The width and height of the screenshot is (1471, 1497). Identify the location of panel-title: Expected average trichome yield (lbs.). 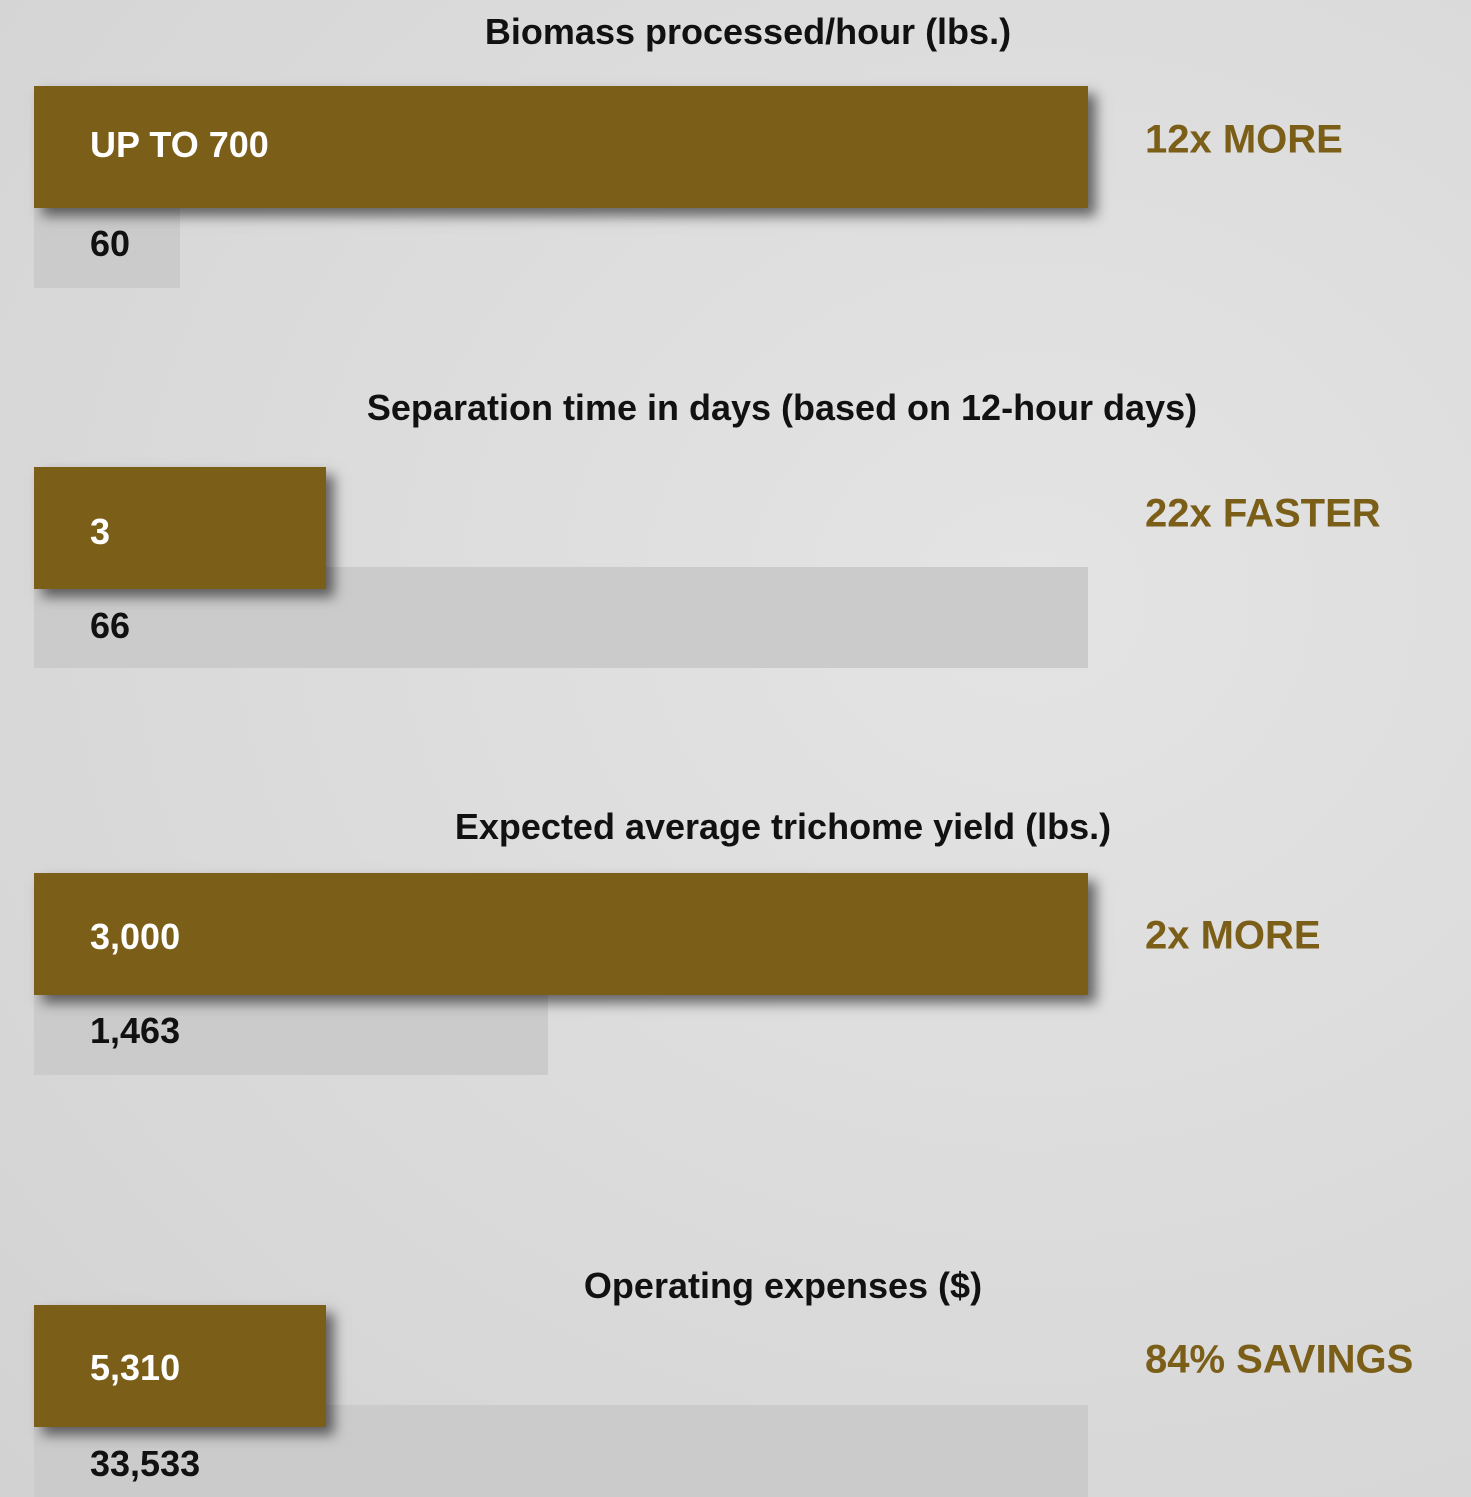
(783, 826).